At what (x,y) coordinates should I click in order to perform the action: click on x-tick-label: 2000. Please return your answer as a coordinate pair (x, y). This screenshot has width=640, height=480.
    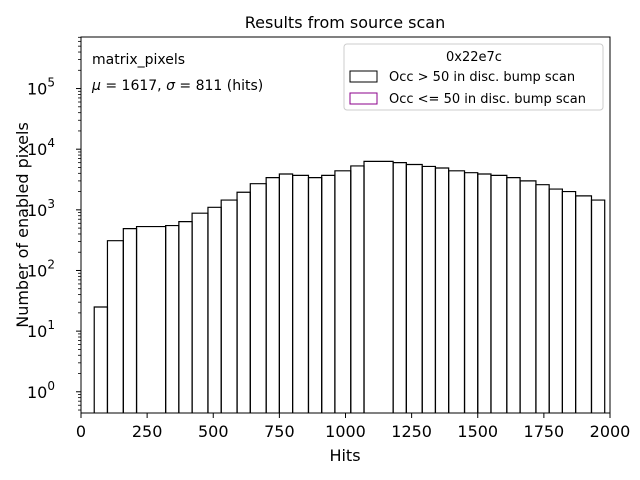
    Looking at the image, I should click on (610, 431).